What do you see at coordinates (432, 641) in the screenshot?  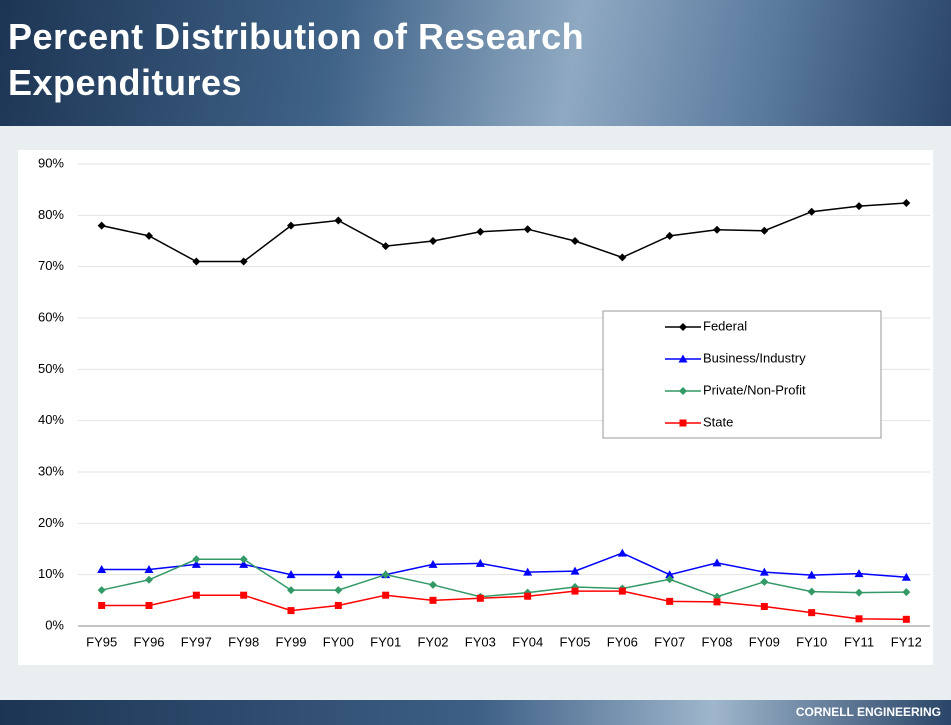 I see `x-tick-label: FY02` at bounding box center [432, 641].